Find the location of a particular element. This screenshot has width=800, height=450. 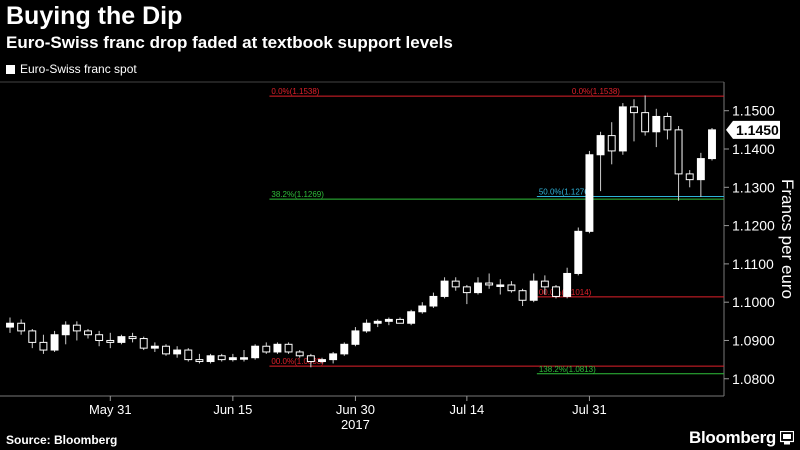

x-tick-label: Jul 14 is located at coordinates (467, 409).